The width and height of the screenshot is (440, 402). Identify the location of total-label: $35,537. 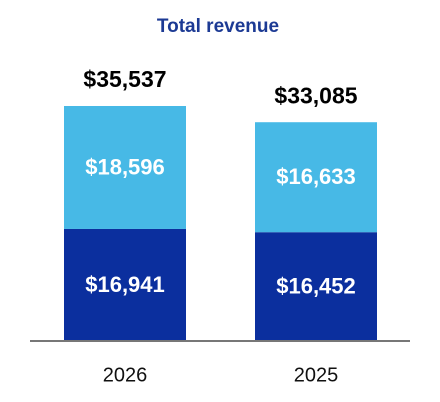
(124, 79).